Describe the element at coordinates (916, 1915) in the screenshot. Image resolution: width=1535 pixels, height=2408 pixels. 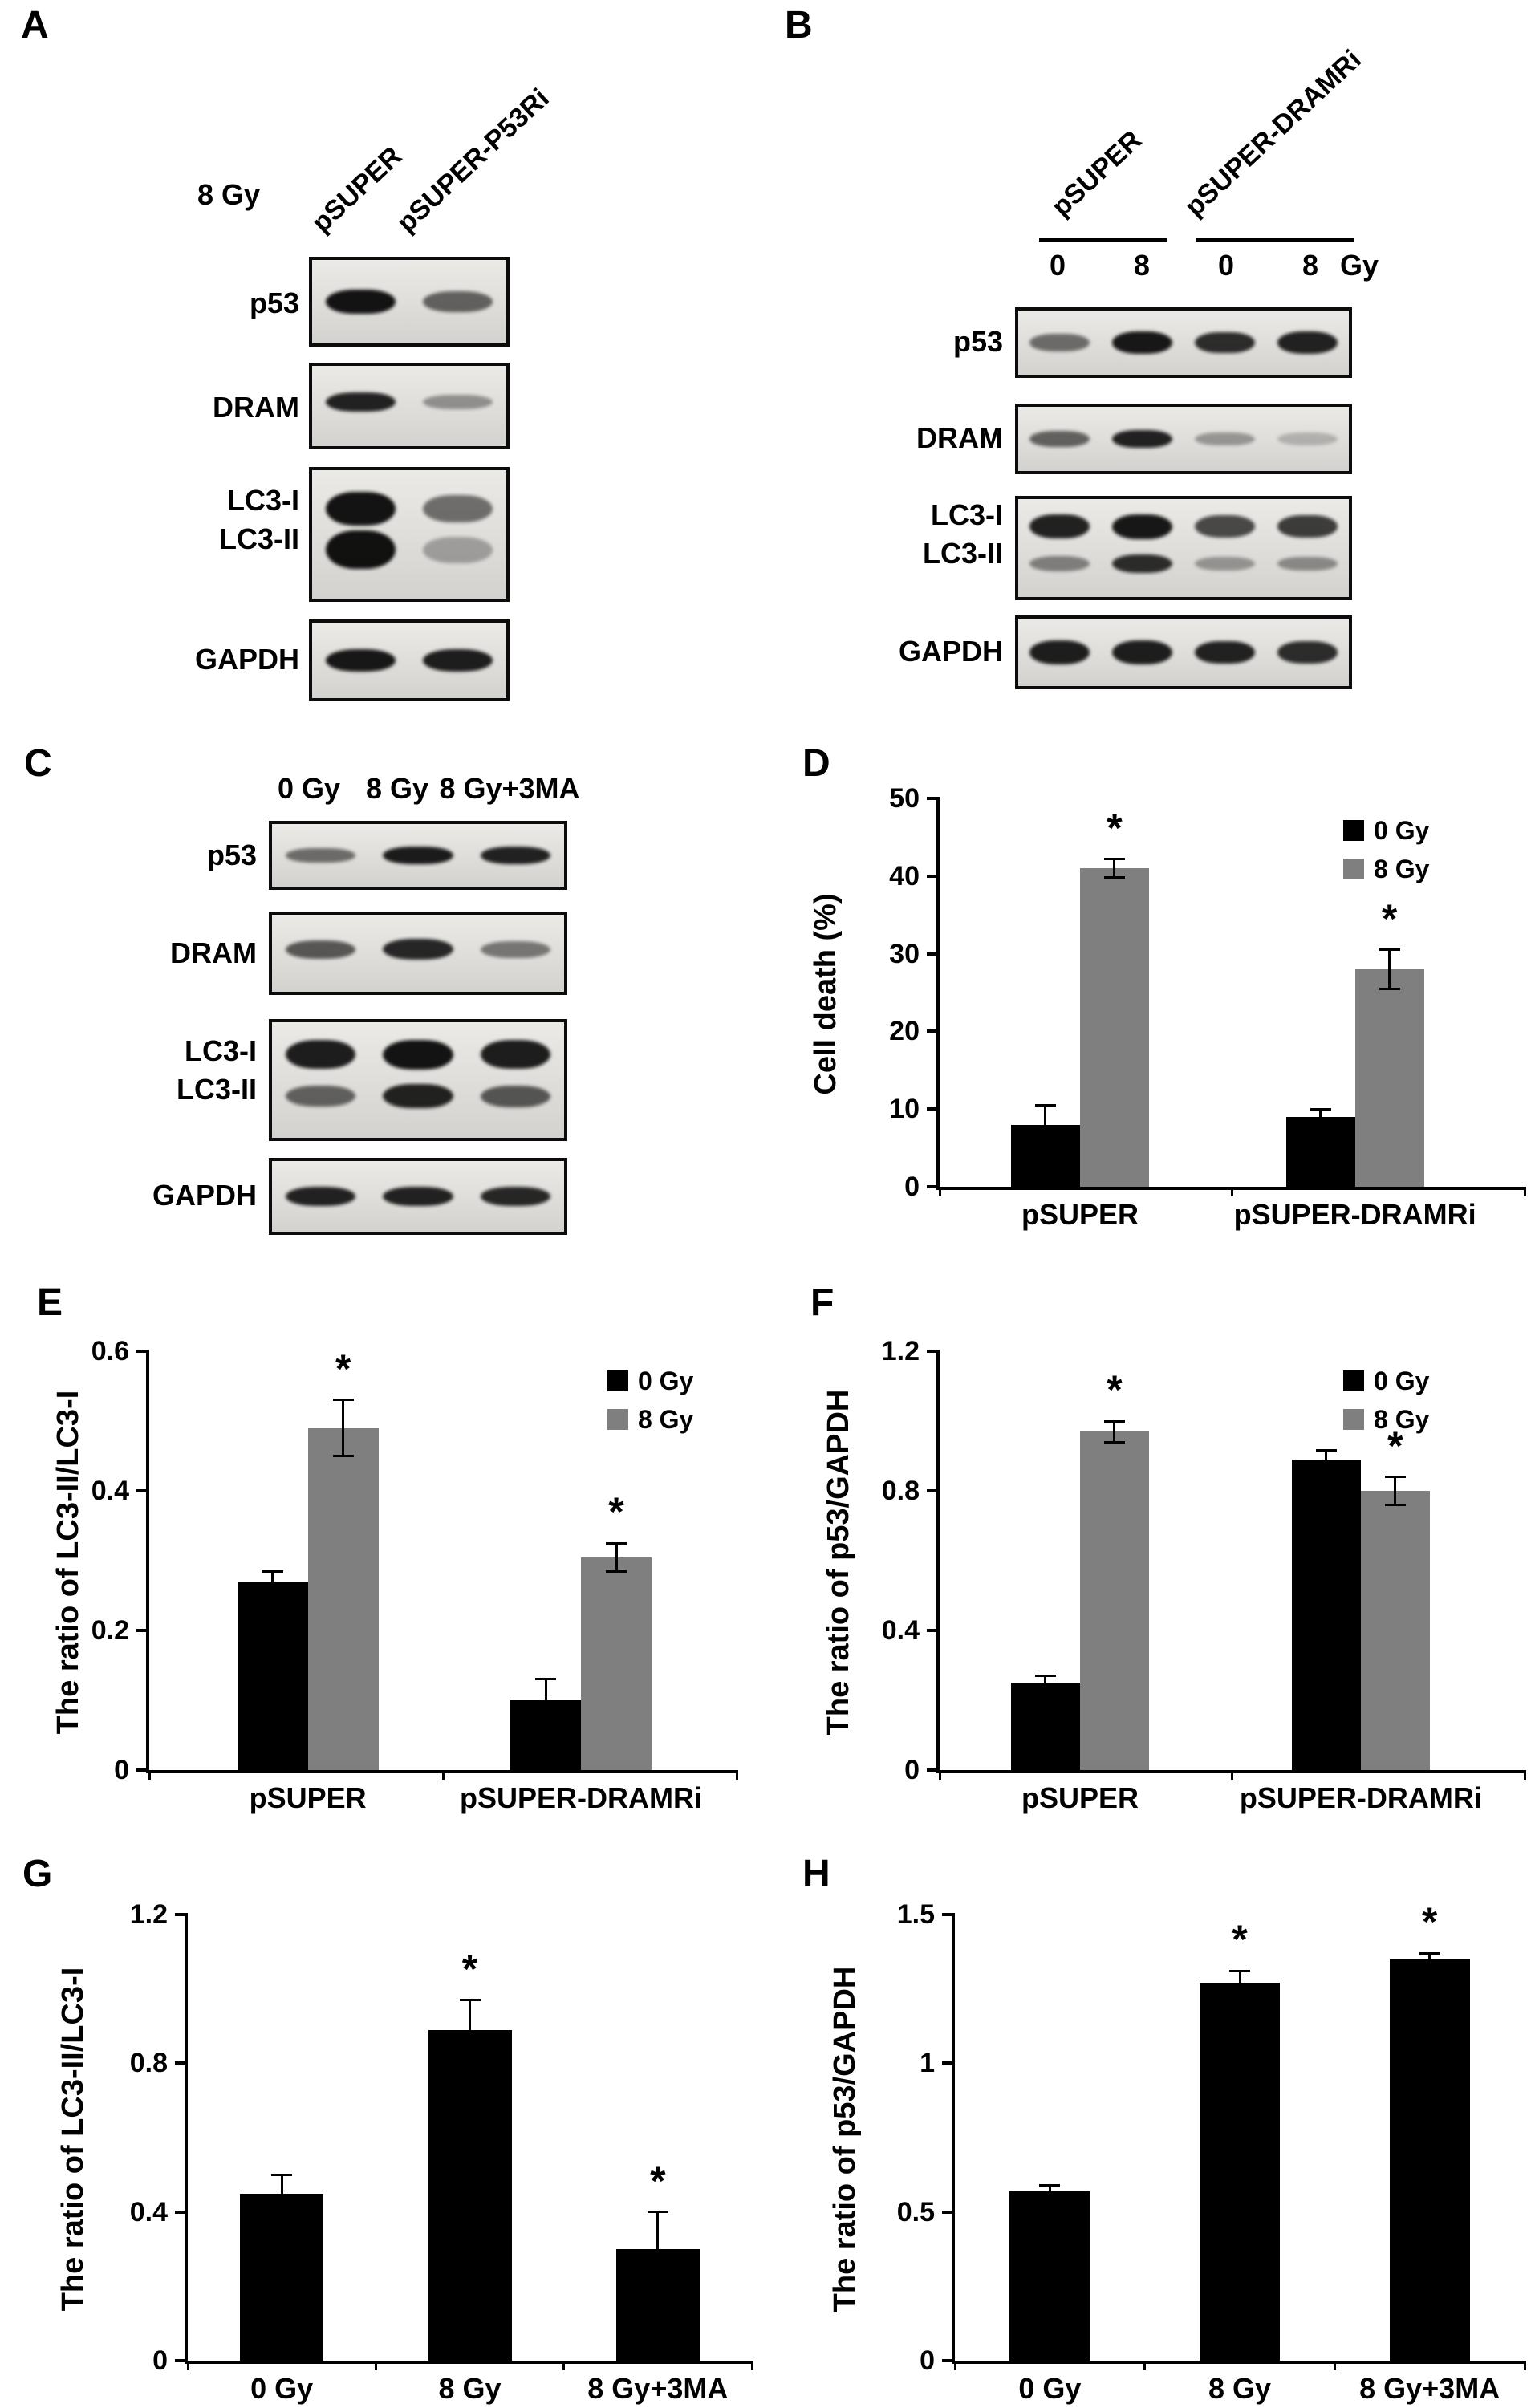
I see `y-tick-label: 1.5` at that location.